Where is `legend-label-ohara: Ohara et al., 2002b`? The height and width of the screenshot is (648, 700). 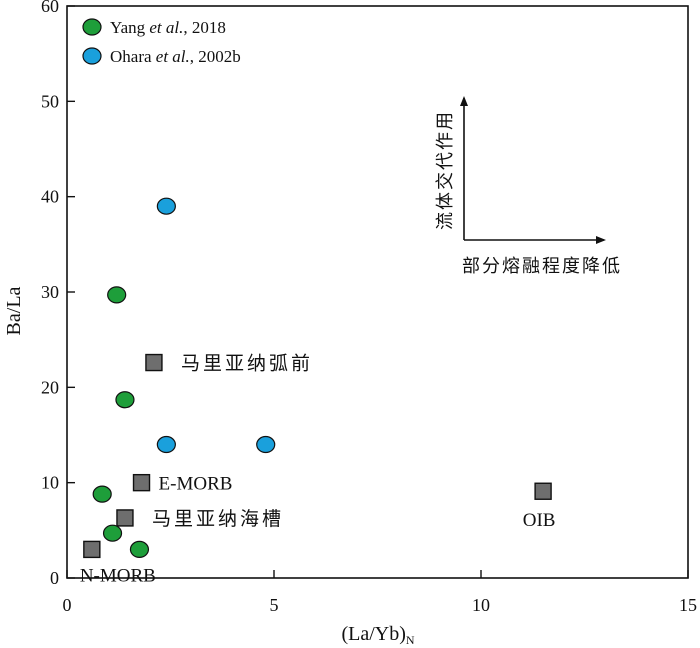 legend-label-ohara: Ohara et al., 2002b is located at coordinates (175, 56).